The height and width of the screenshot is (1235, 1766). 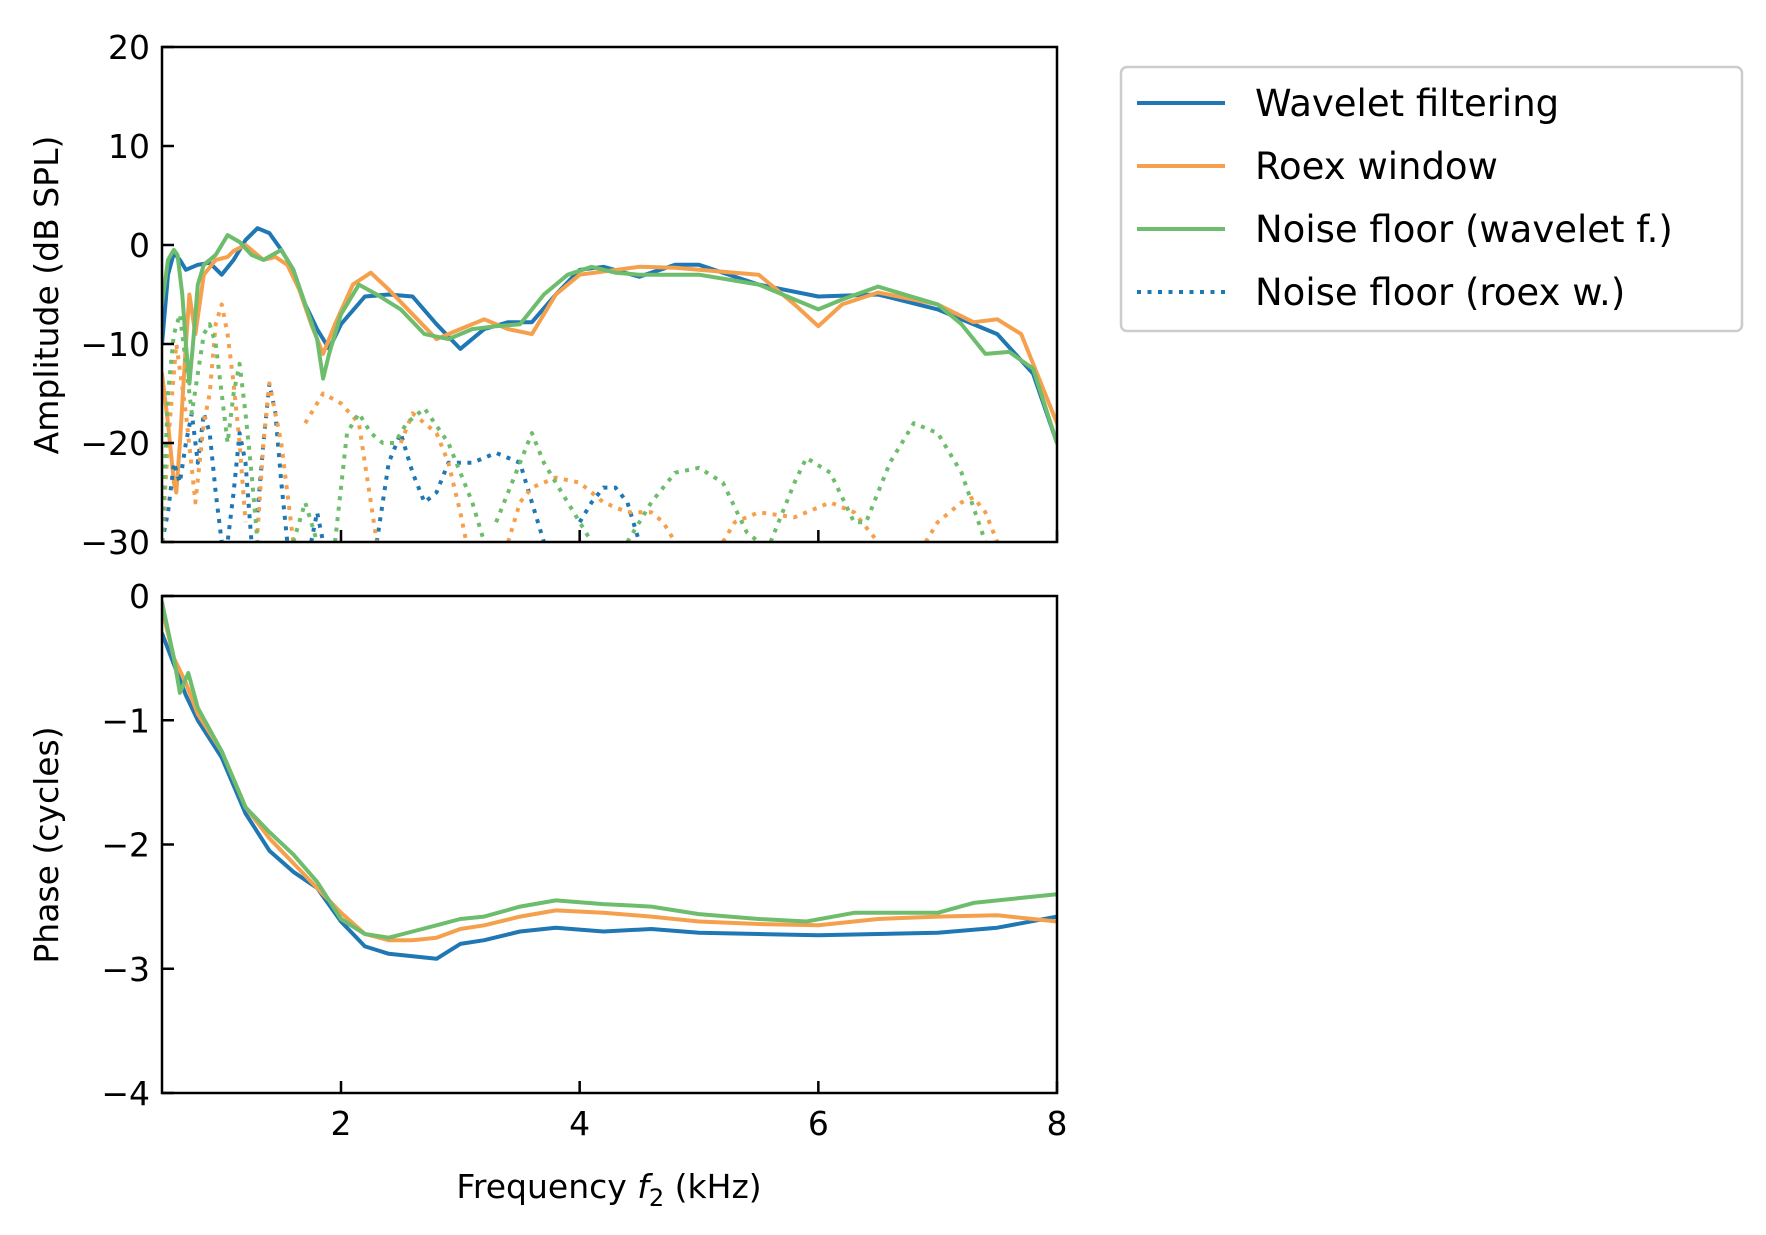 I want to click on legend-label-roex-window: Roex window, so click(x=1376, y=166).